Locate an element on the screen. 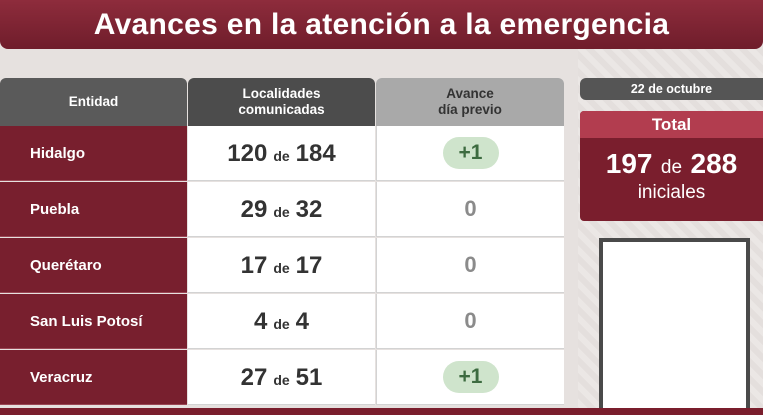  table-row: Hidalgo 120 de 184 +1 is located at coordinates (282, 153).